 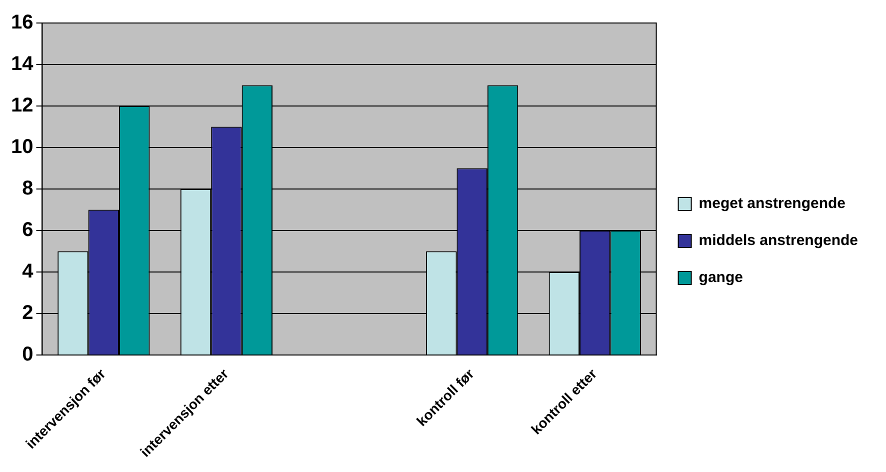 I want to click on legend-label: middels anstrengende, so click(x=778, y=241).